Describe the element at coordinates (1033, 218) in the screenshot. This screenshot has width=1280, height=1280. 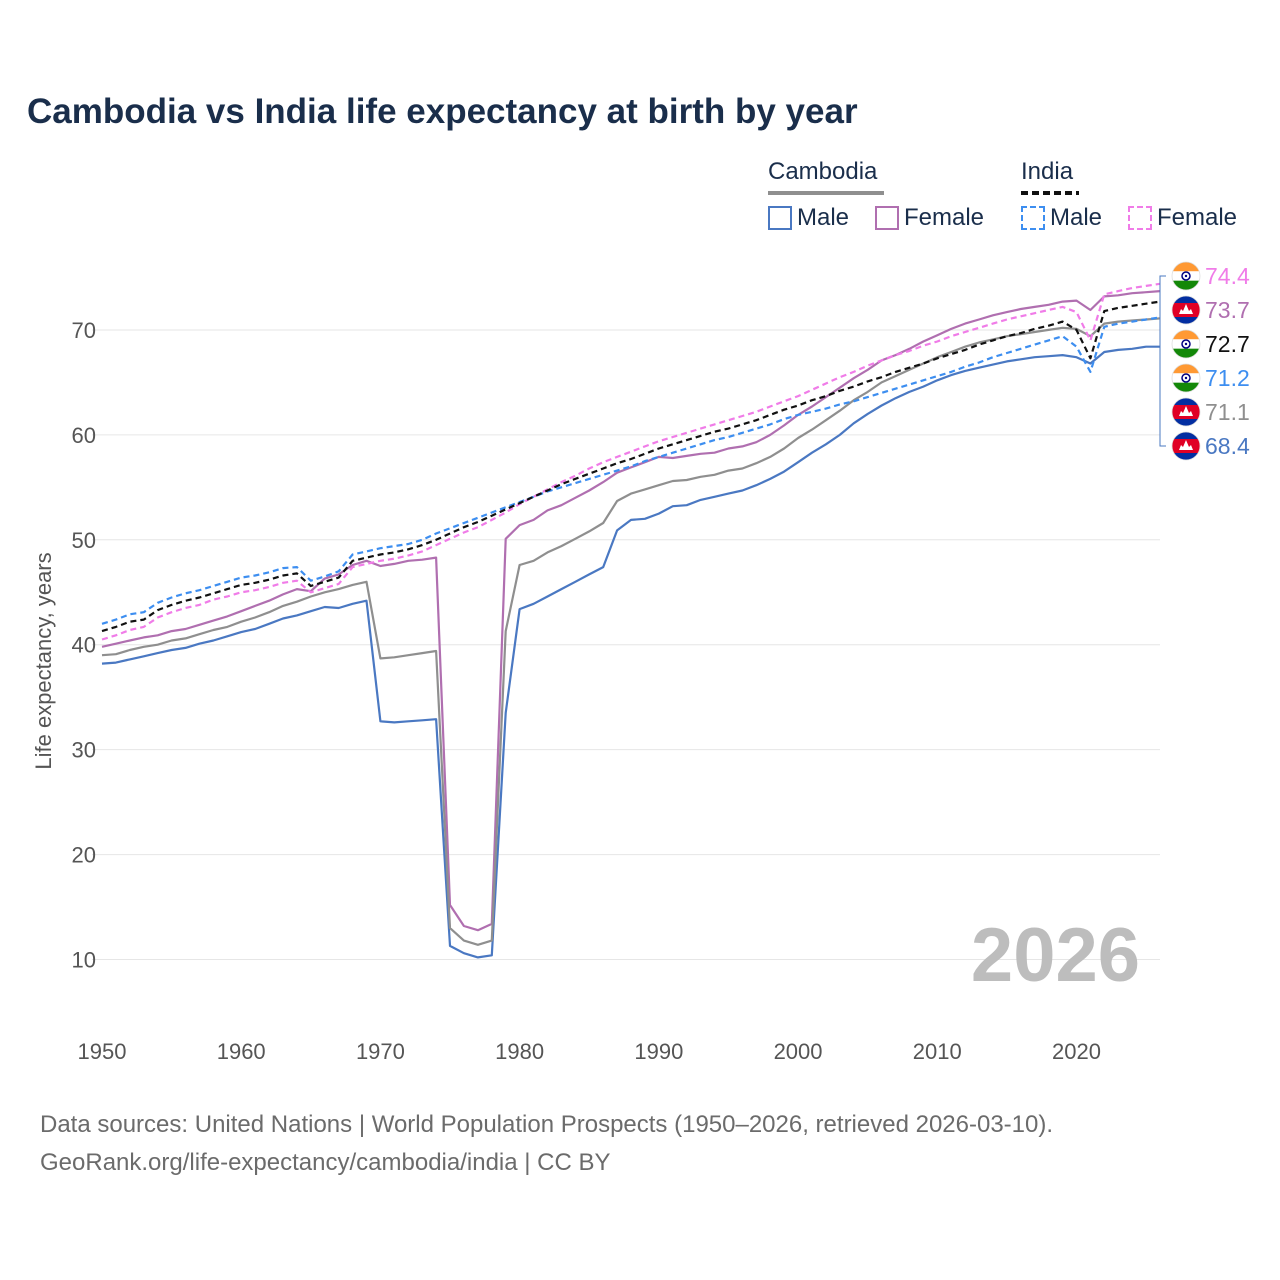
I see `legend-swatch-india-male` at that location.